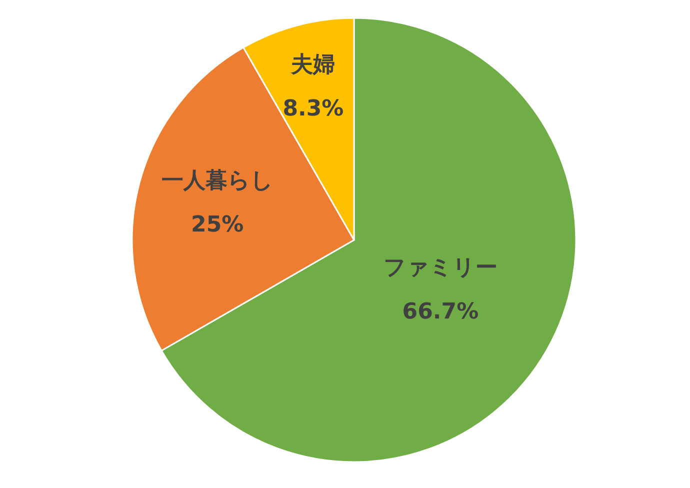  I want to click on data-label: 66.7%, so click(440, 312).